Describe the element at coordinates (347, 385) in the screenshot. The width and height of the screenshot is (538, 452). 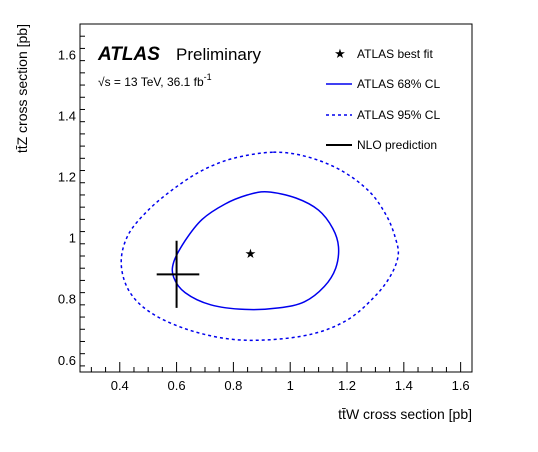
I see `x-tick-label: 1.2` at that location.